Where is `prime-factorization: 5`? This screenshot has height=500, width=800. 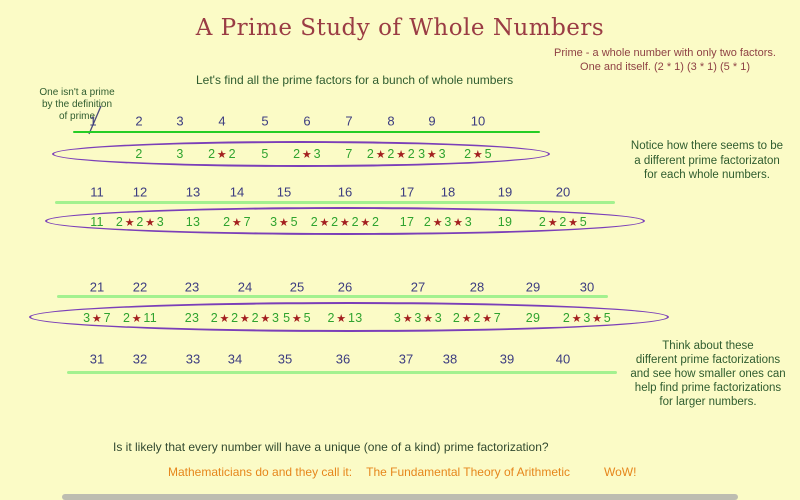
prime-factorization: 5 is located at coordinates (265, 154).